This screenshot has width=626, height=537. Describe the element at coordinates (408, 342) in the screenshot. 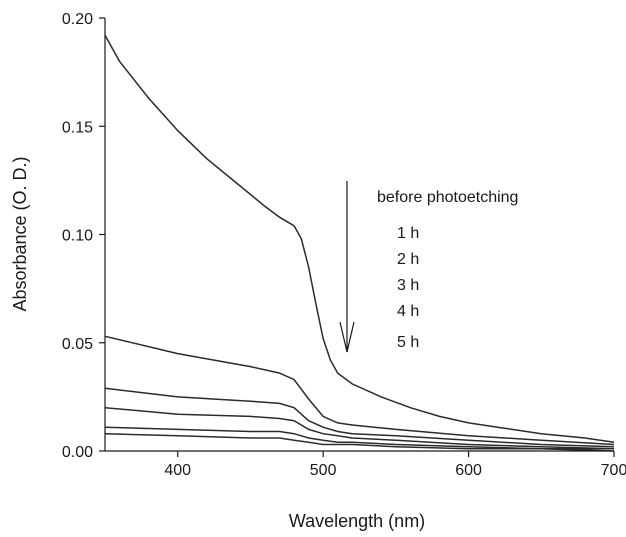

I see `legend-item-5: 5 h` at that location.